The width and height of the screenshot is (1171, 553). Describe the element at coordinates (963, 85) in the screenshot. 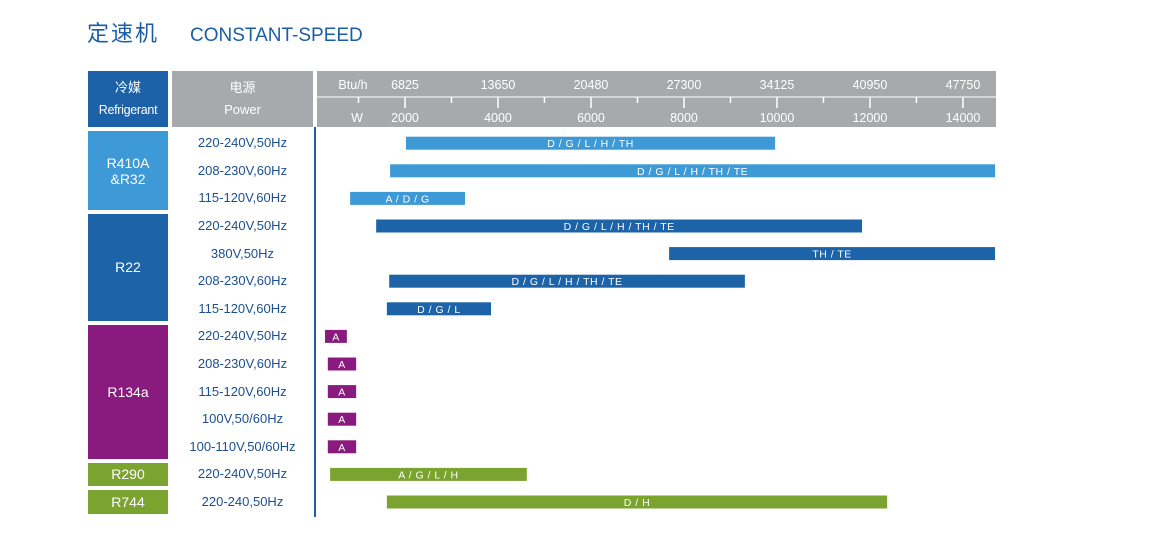

I see `btu-tick-label: 47750` at that location.